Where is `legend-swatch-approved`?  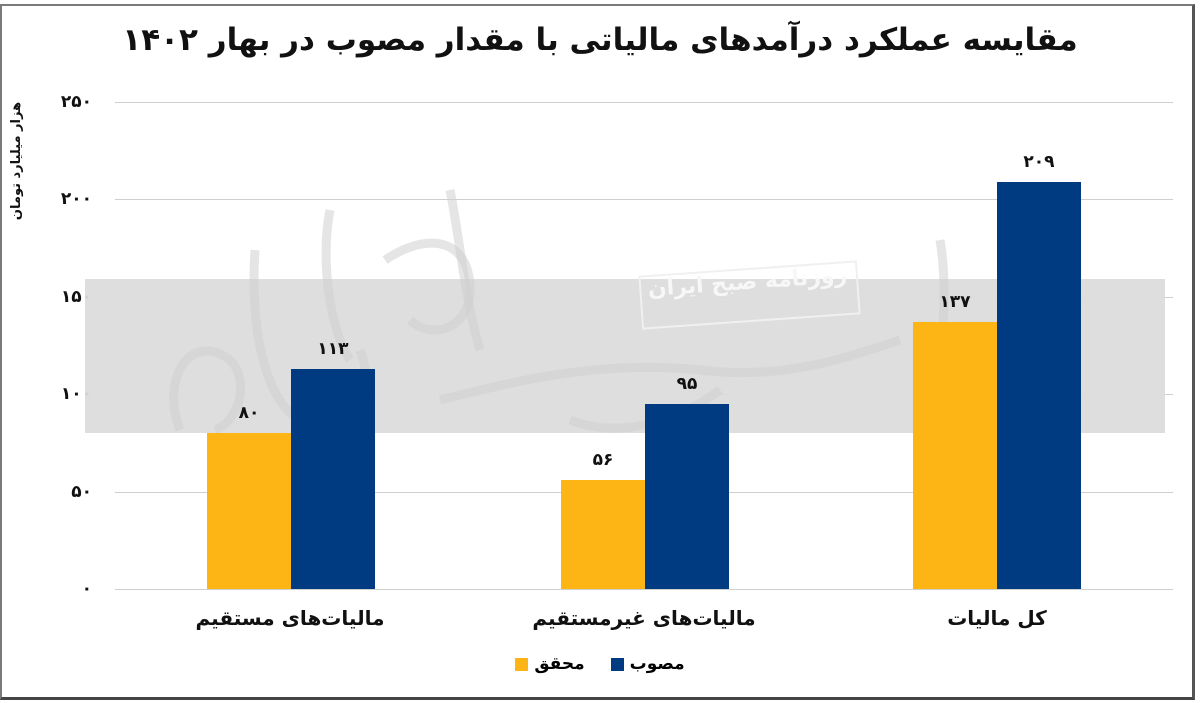
legend-swatch-approved is located at coordinates (617, 664).